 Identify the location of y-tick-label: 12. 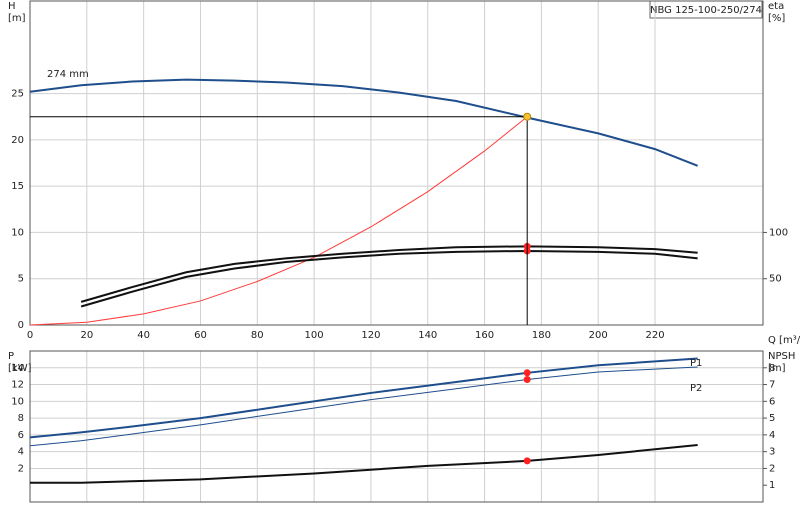
(17, 385).